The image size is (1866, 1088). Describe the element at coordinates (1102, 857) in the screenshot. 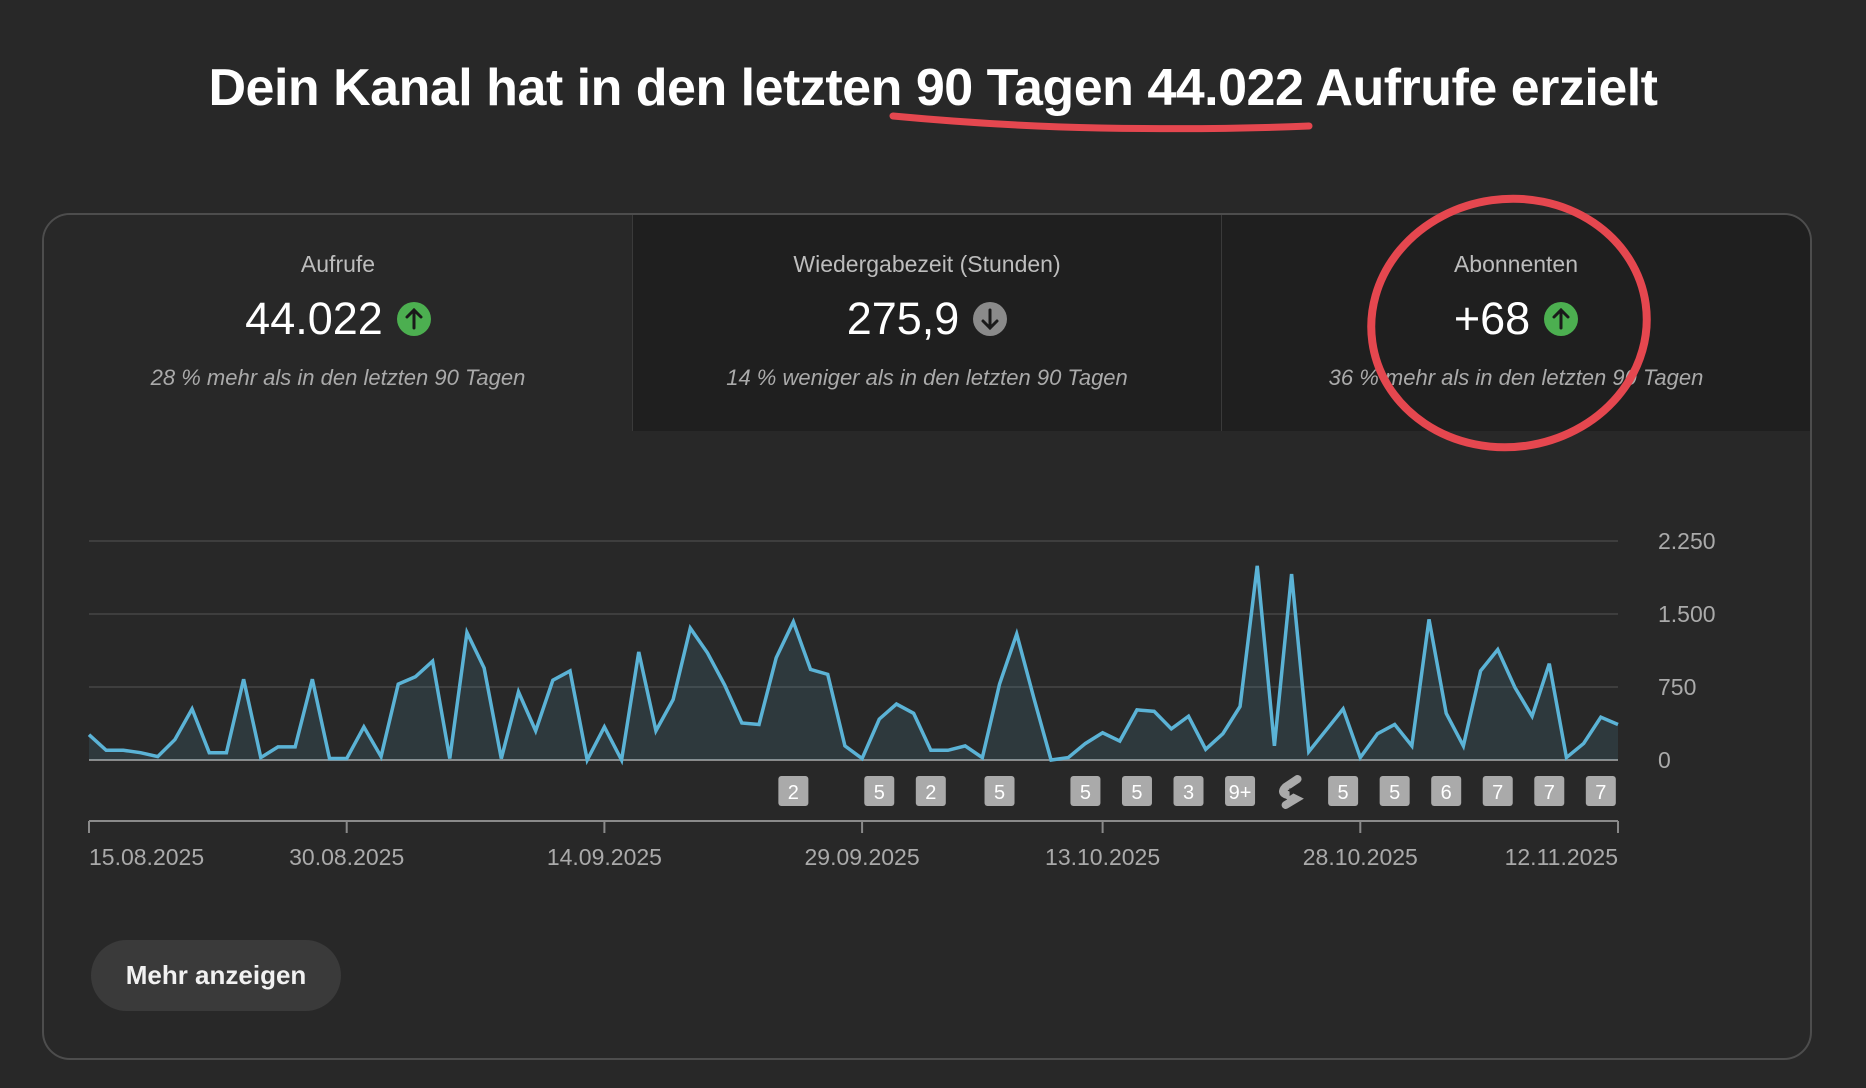

I see `x-tick-label: 13.10.2025` at that location.